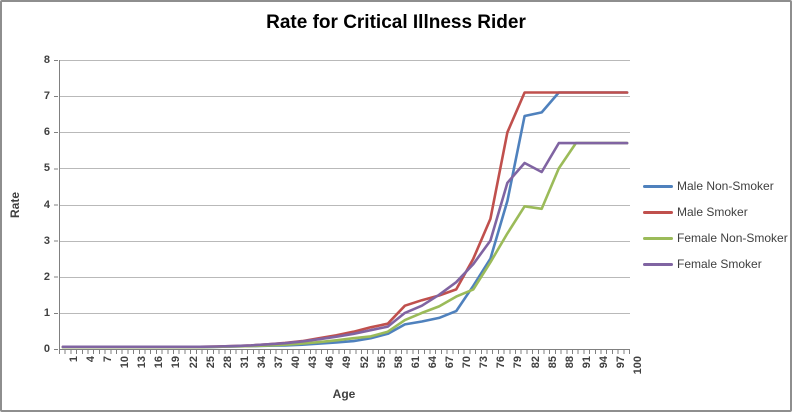  What do you see at coordinates (330, 362) in the screenshot?
I see `x-tick-label: 46` at bounding box center [330, 362].